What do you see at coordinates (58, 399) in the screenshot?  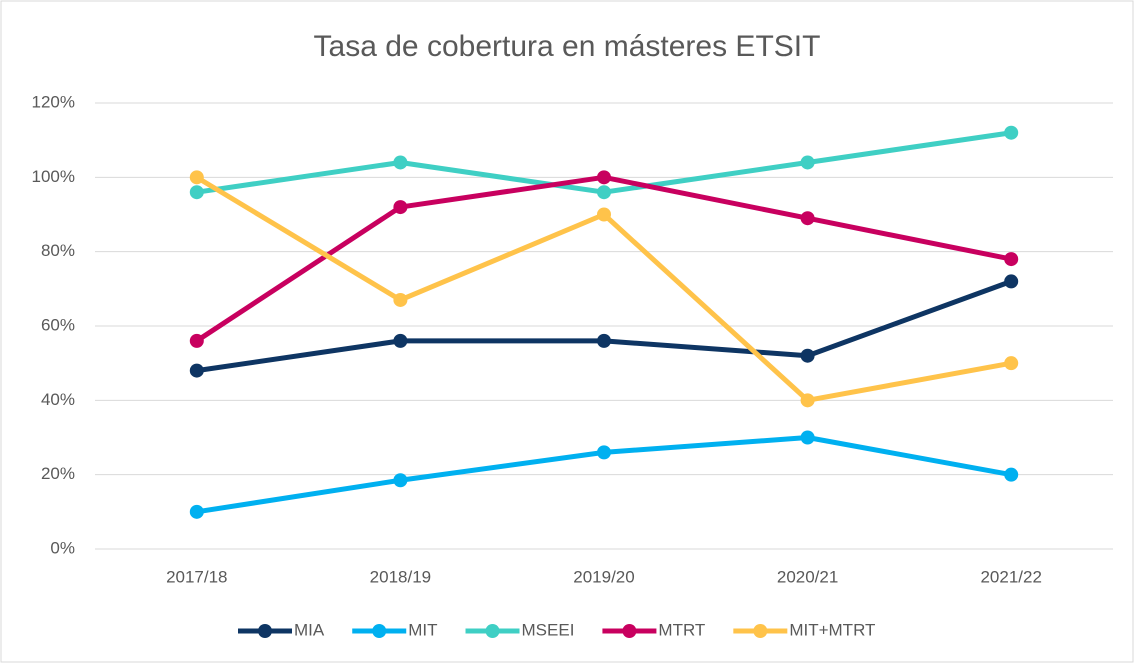 I see `y-tick-label: 40%` at bounding box center [58, 399].